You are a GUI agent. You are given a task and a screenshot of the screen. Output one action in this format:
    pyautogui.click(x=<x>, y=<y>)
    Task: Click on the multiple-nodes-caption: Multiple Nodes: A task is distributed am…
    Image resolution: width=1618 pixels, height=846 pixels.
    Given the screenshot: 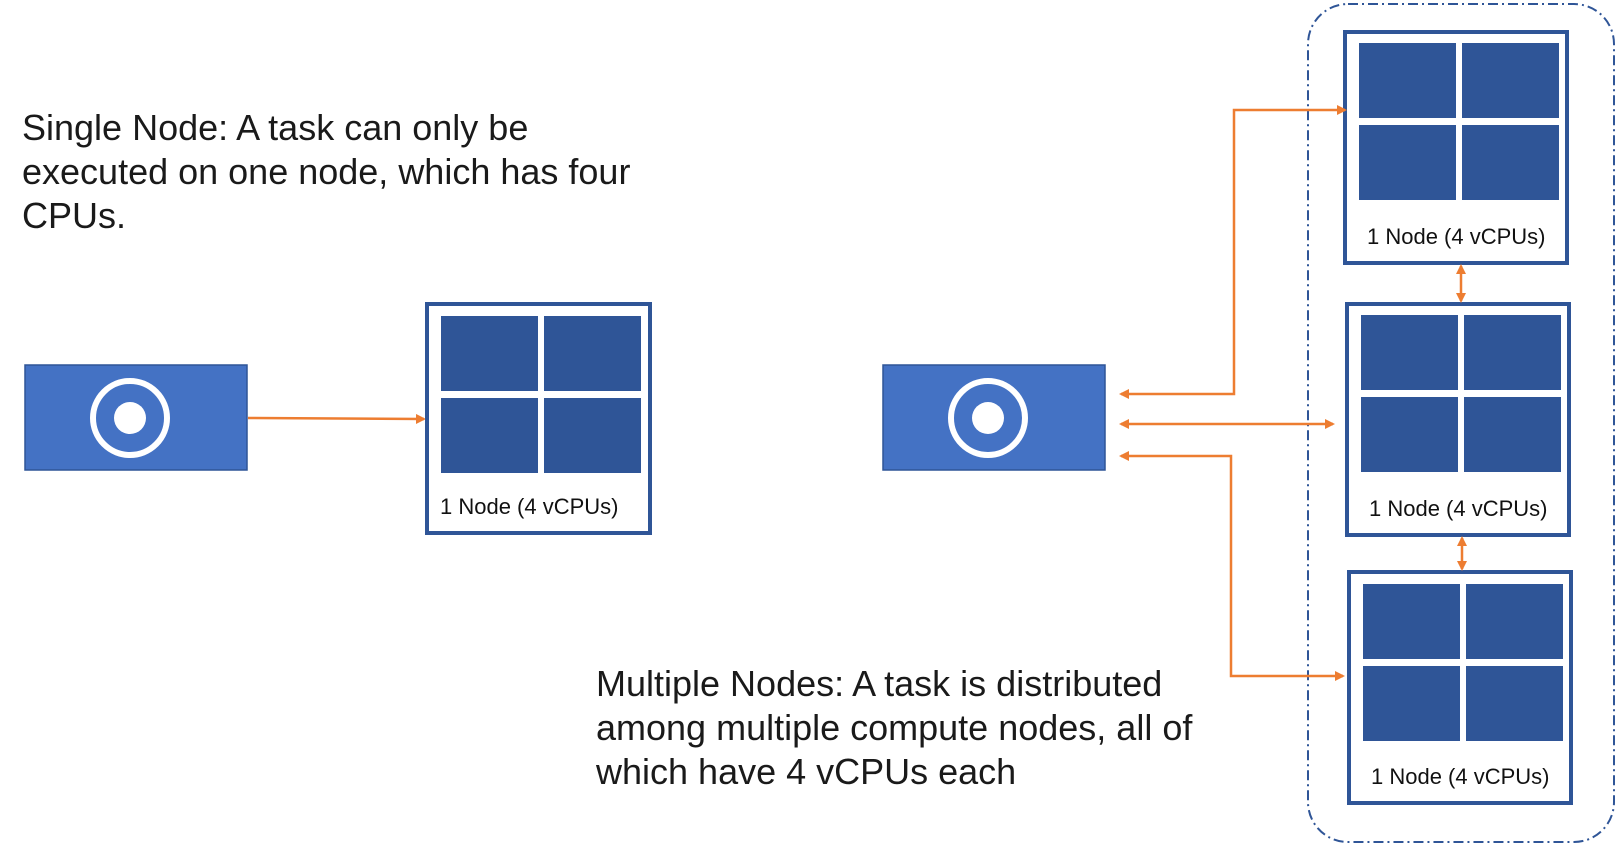 What is the action you would take?
    pyautogui.click(x=894, y=728)
    